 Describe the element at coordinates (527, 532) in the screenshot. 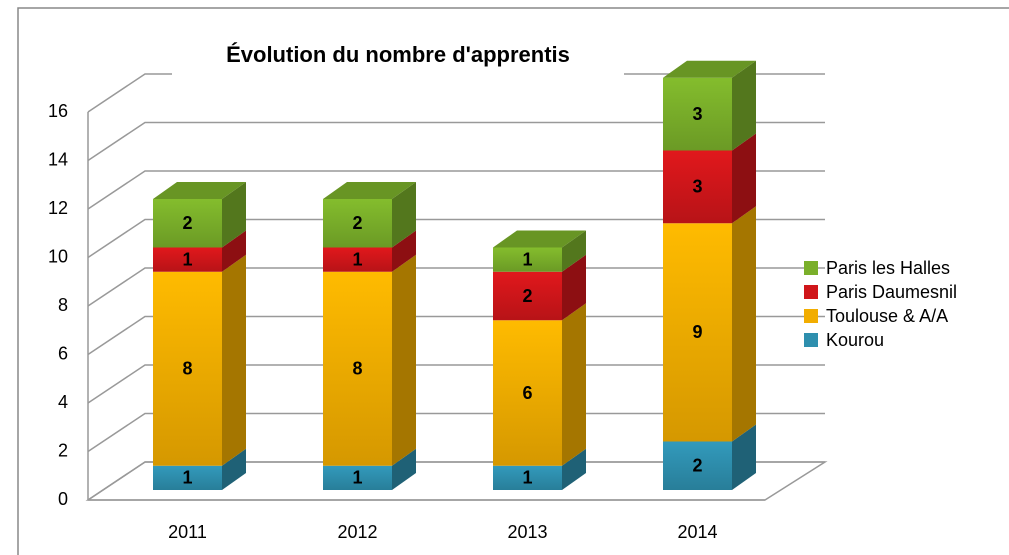

I see `x-tick-label: 2013` at that location.